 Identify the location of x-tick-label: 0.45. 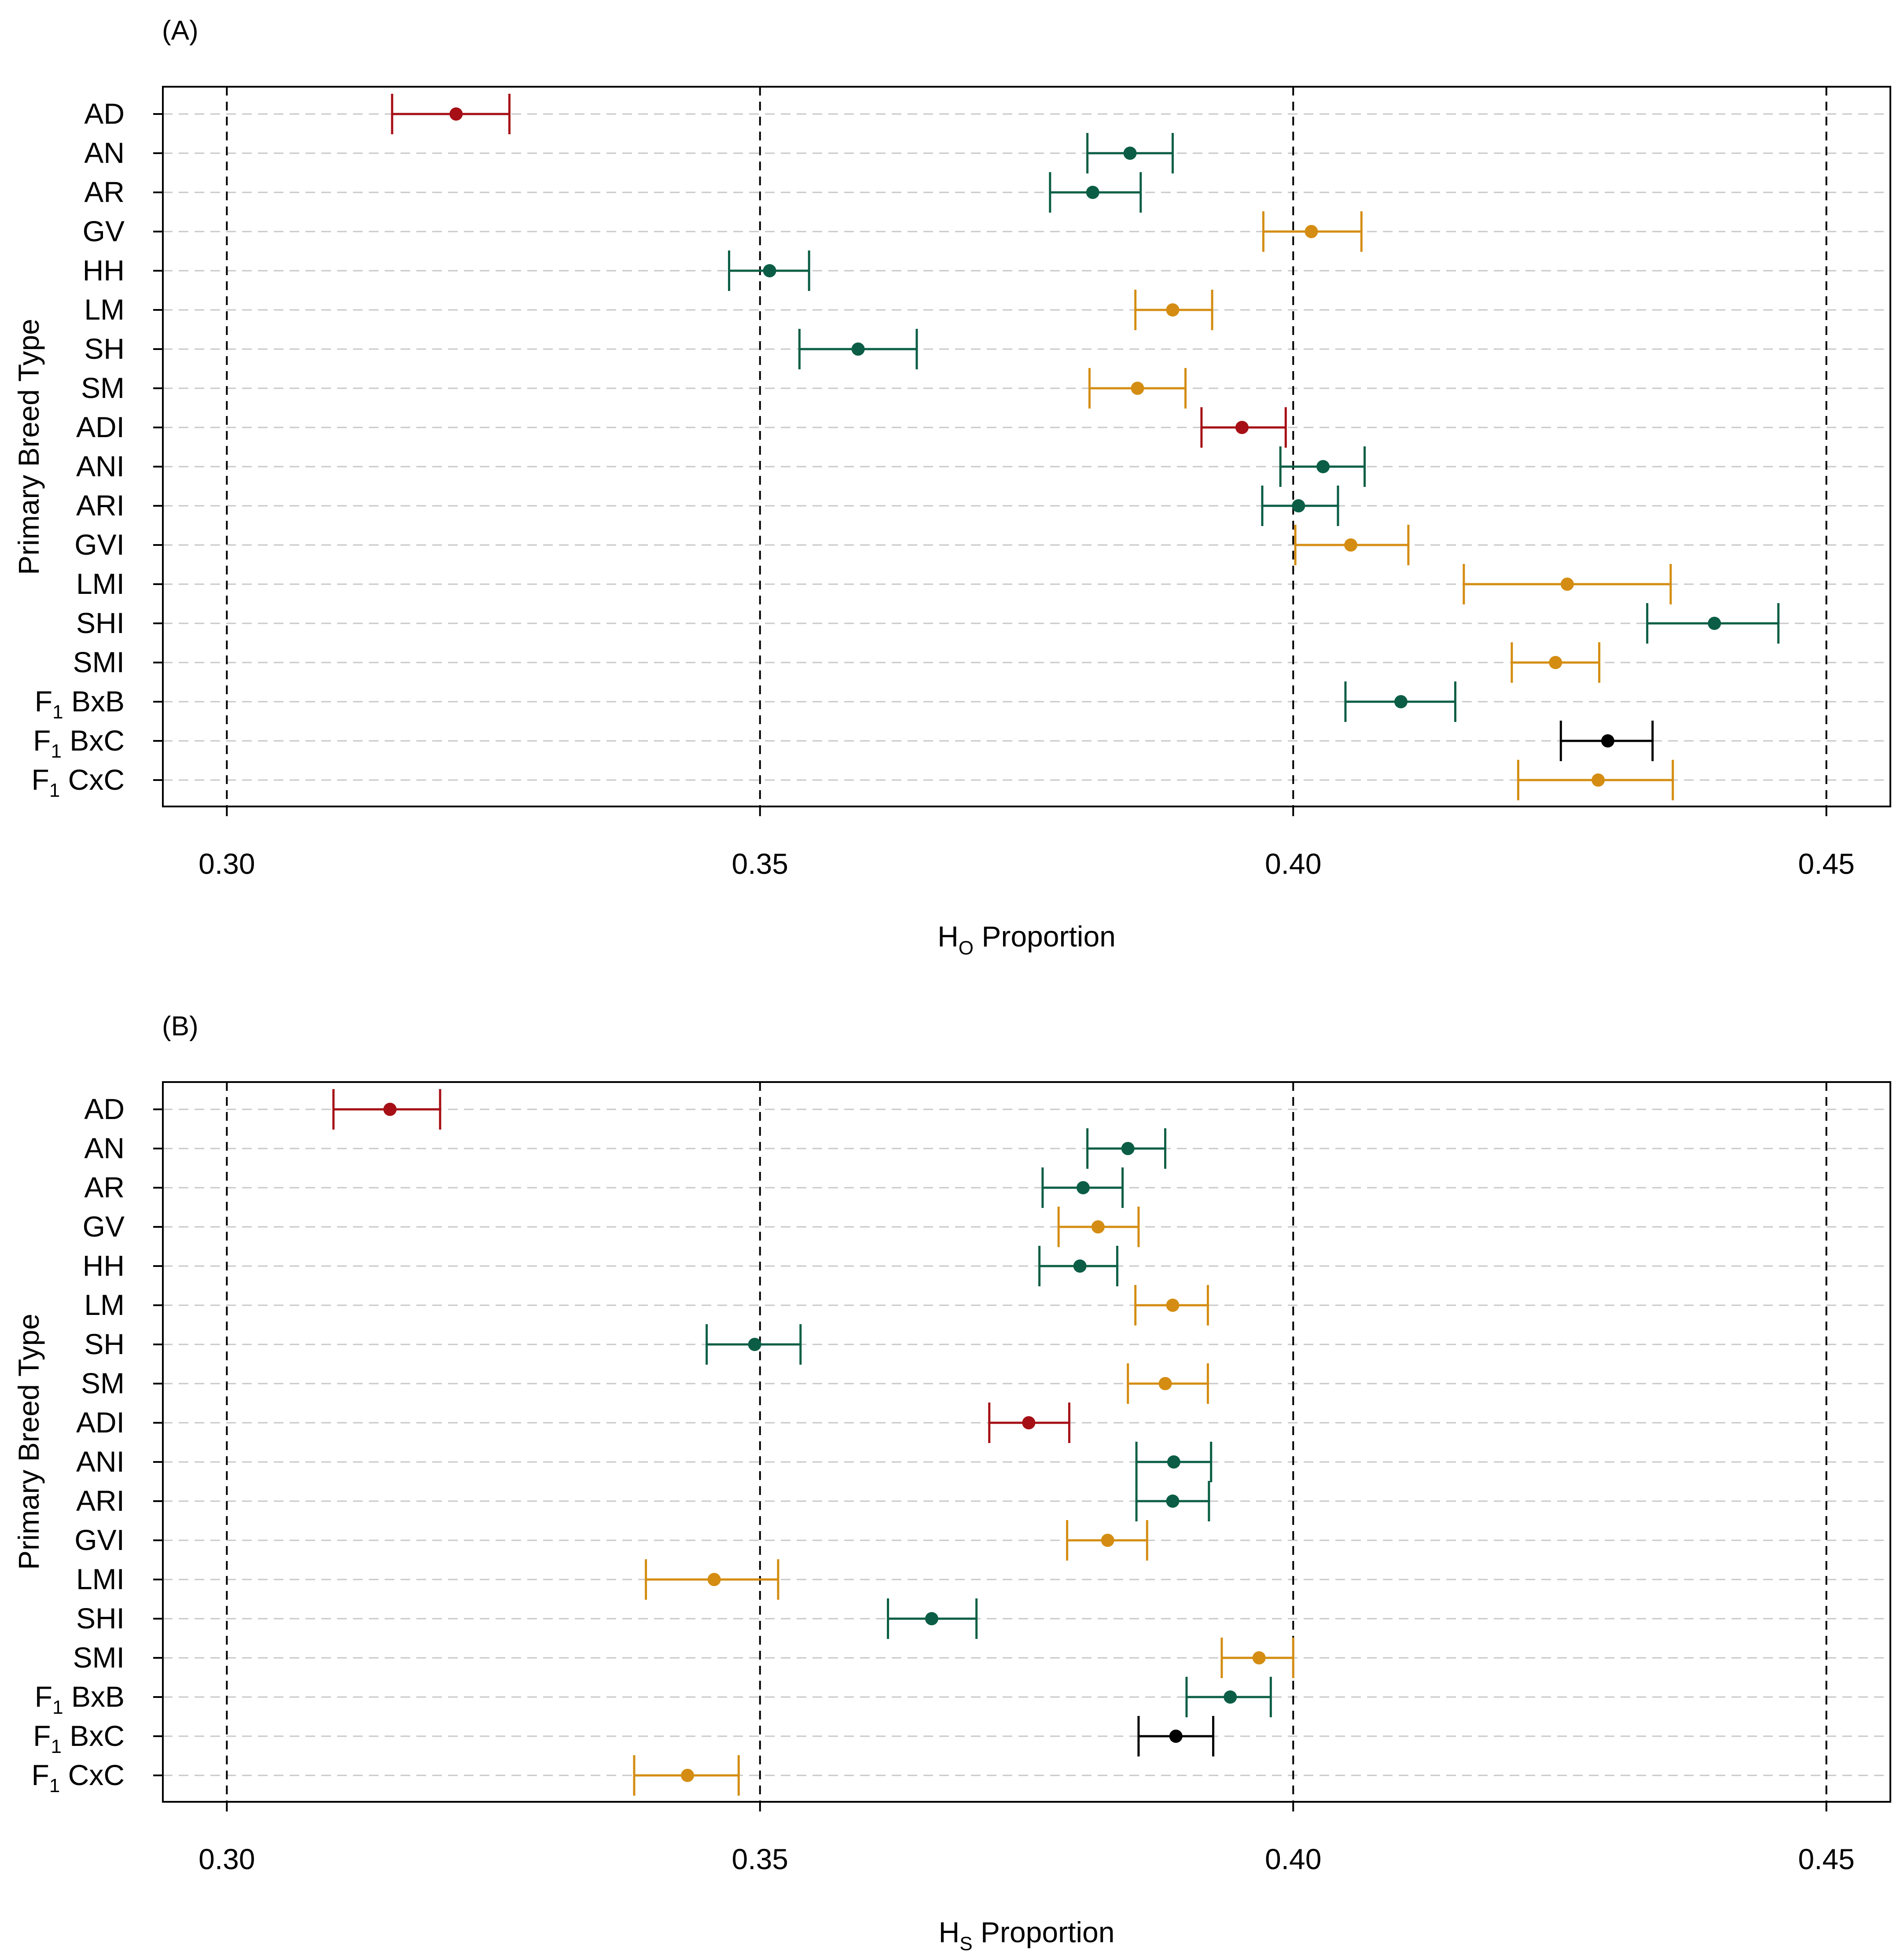
(1826, 1859).